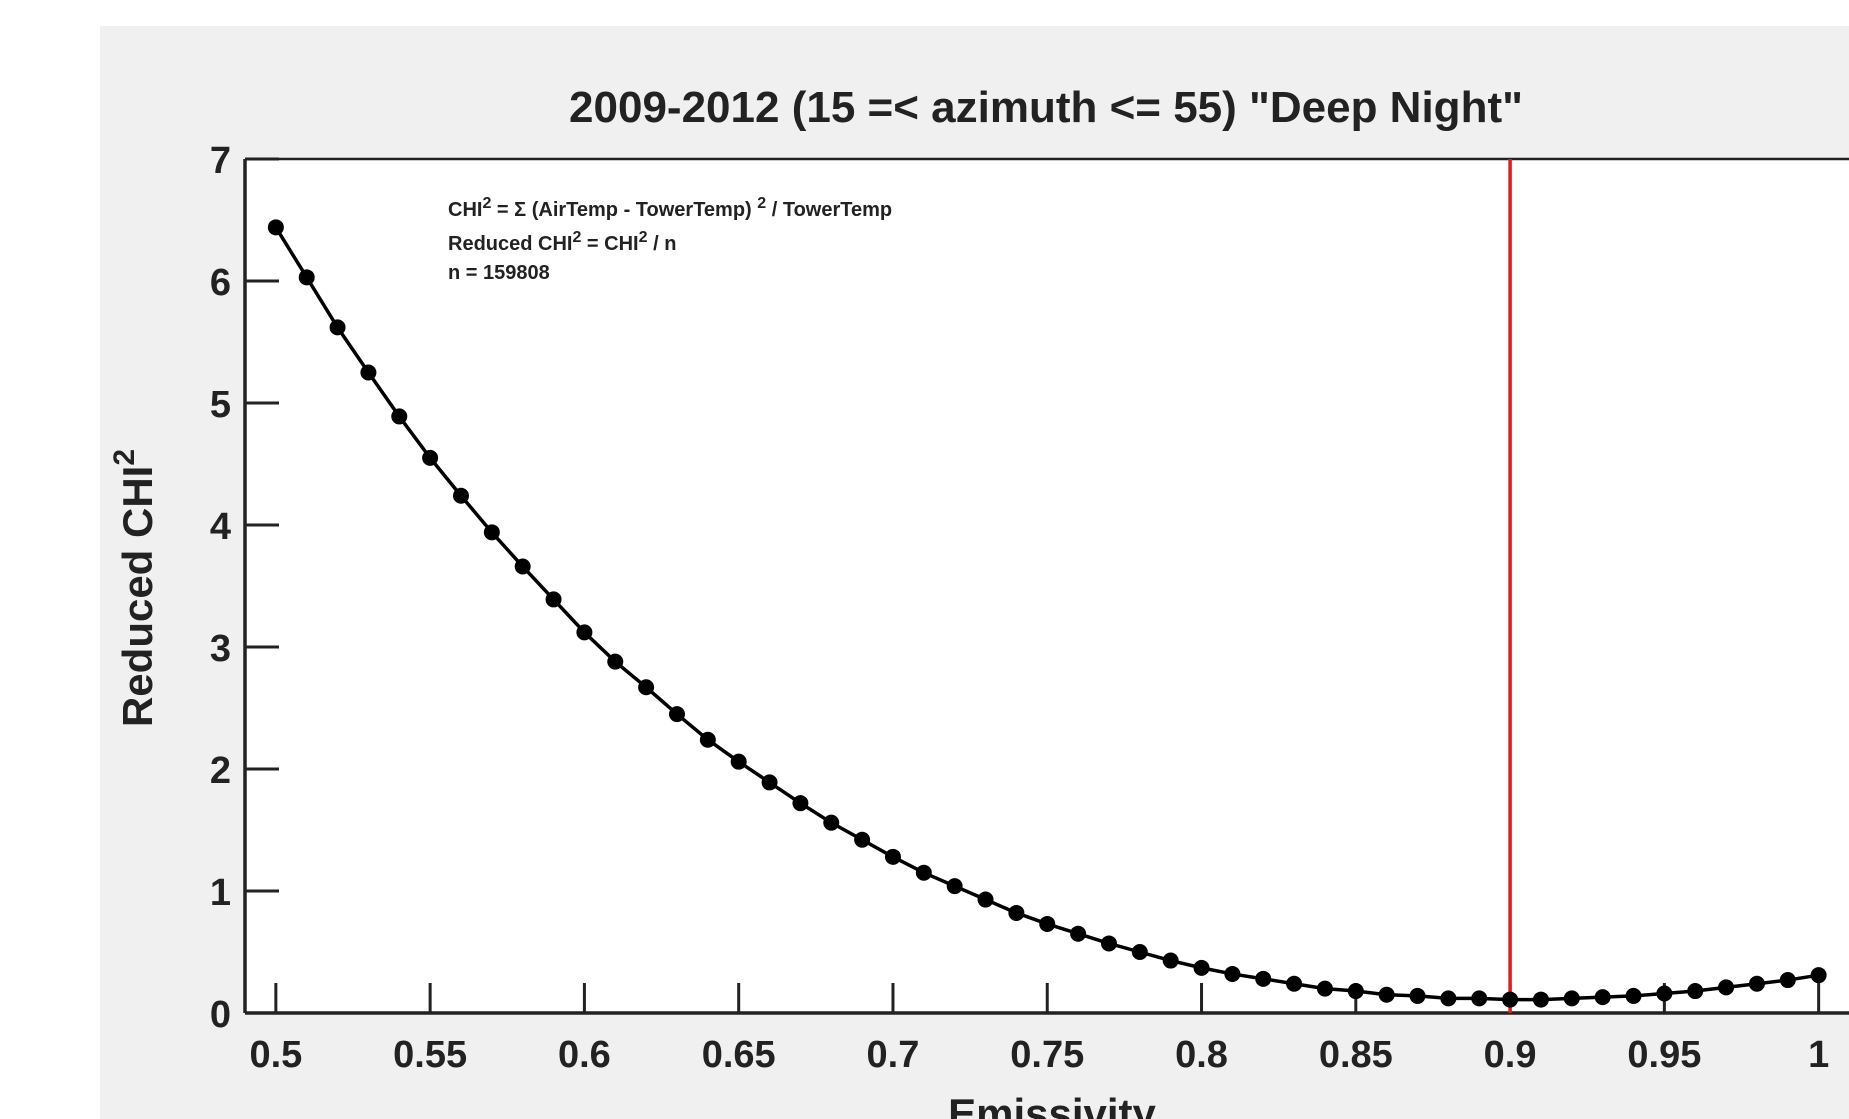 This screenshot has height=1119, width=1849. Describe the element at coordinates (220, 771) in the screenshot. I see `y-tick-label: 2` at that location.